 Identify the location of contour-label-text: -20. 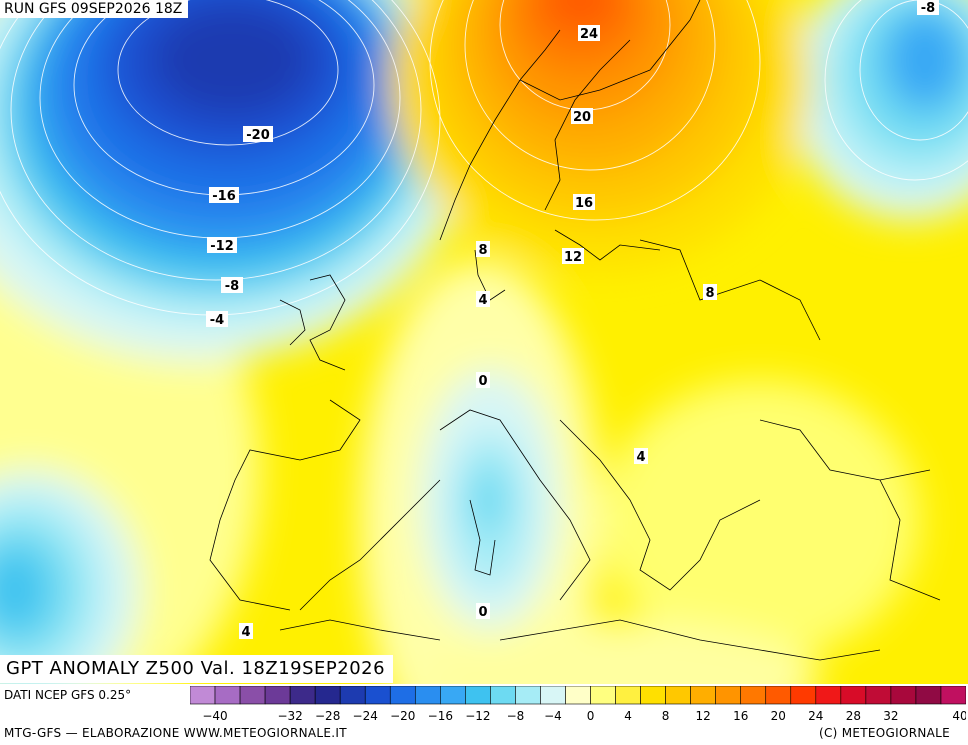
(258, 135).